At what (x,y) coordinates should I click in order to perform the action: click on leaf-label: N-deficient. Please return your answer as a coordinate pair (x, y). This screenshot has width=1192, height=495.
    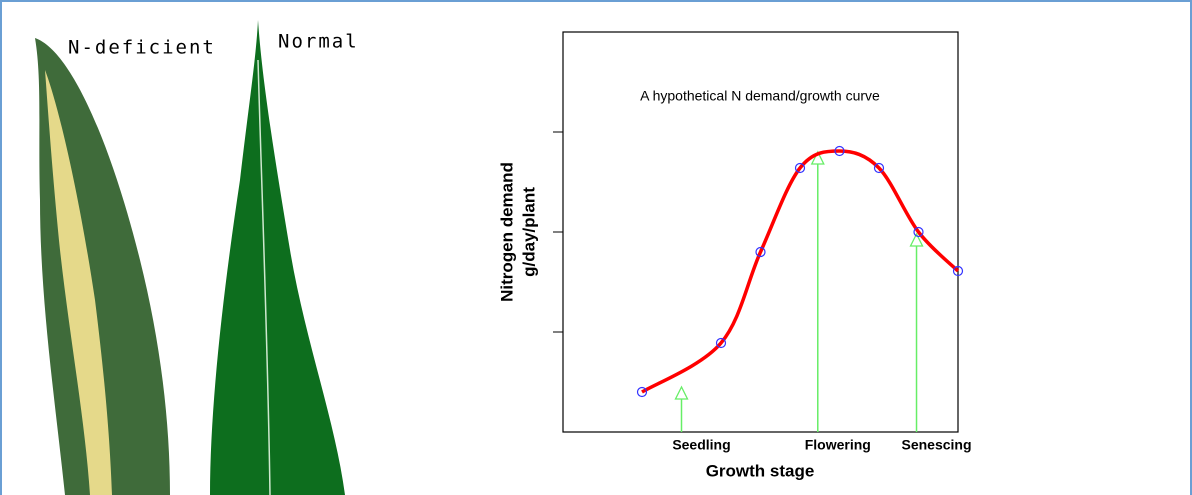
    Looking at the image, I should click on (142, 48).